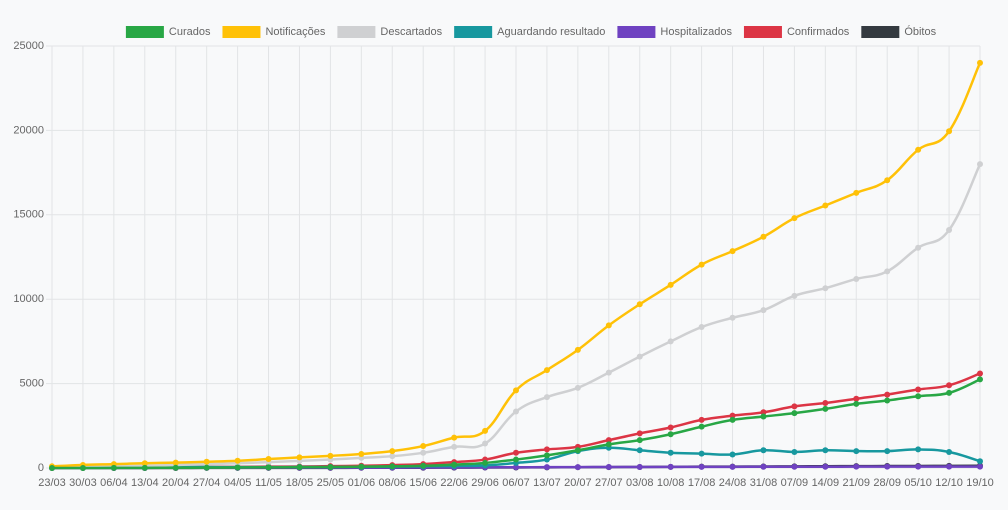  Describe the element at coordinates (274, 32) in the screenshot. I see `legend-item: Notificações` at that location.